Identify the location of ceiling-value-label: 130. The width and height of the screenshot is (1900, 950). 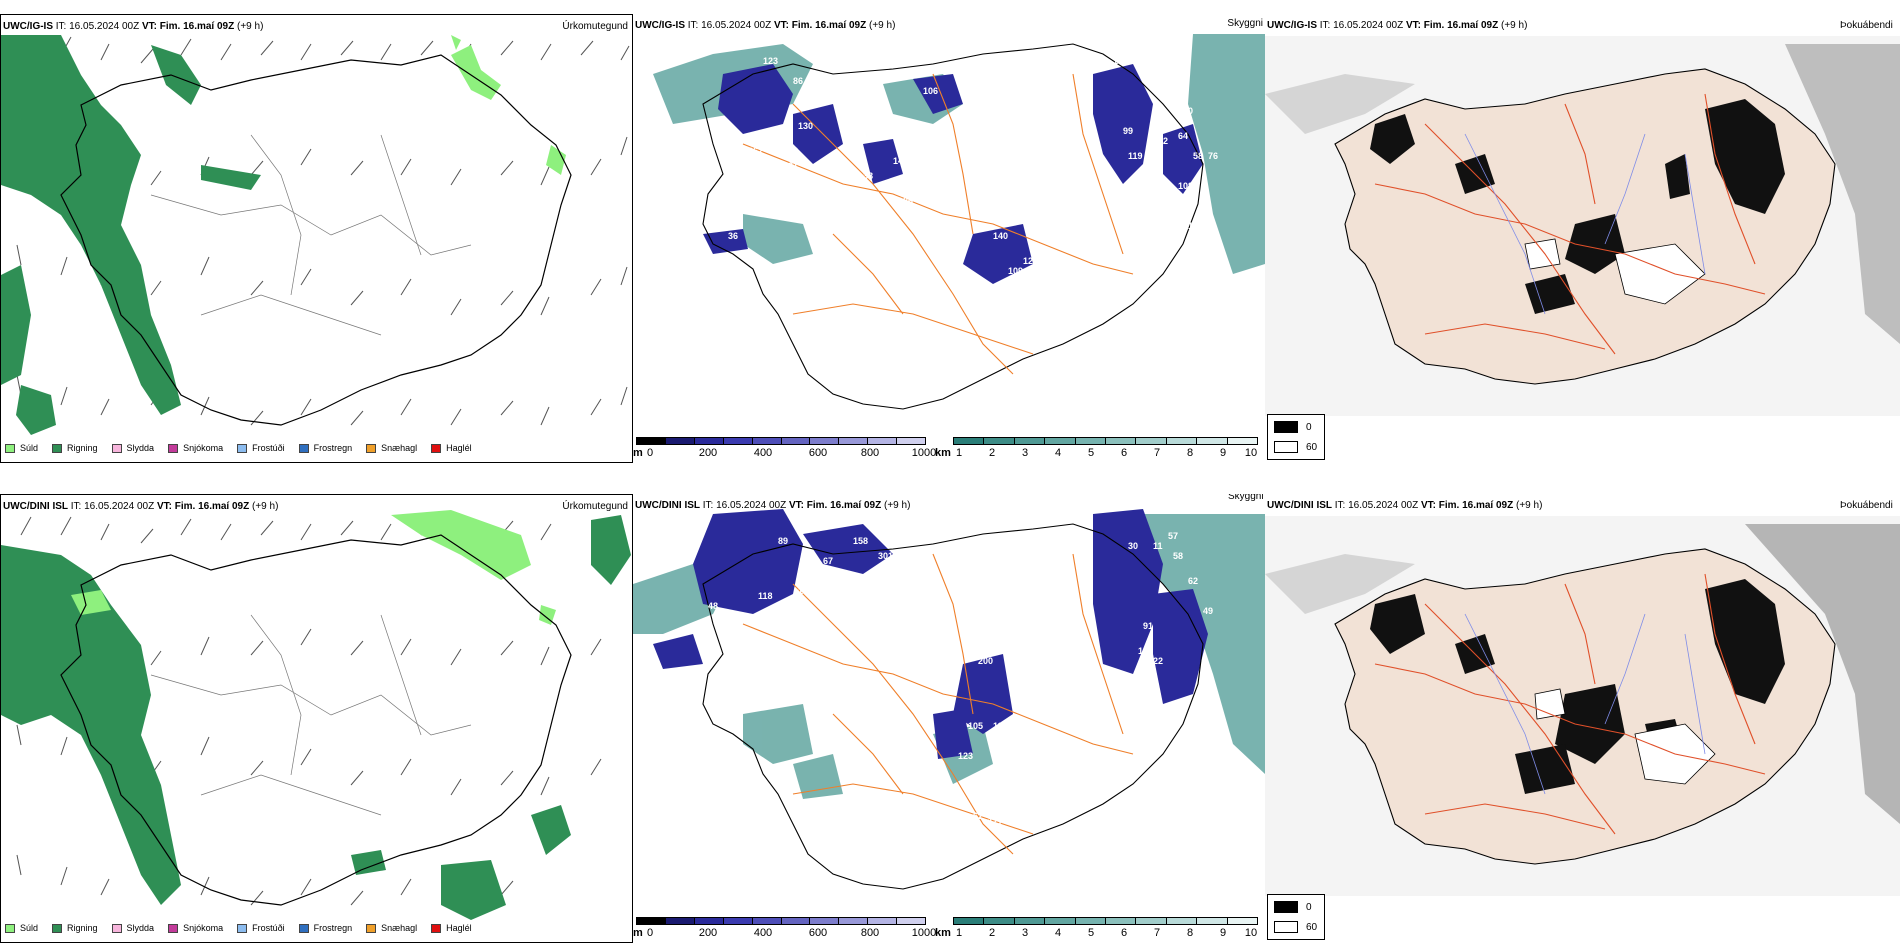
(1145, 726).